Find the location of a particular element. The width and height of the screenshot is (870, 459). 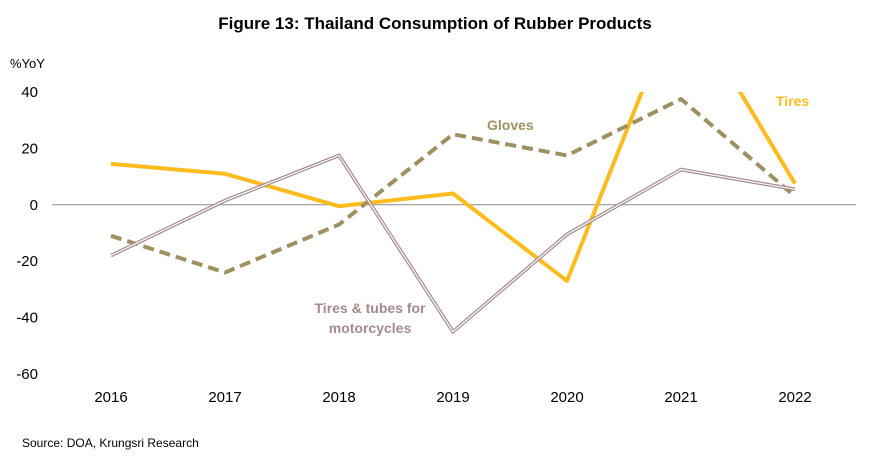

y-tick-label: -40 is located at coordinates (27, 318).